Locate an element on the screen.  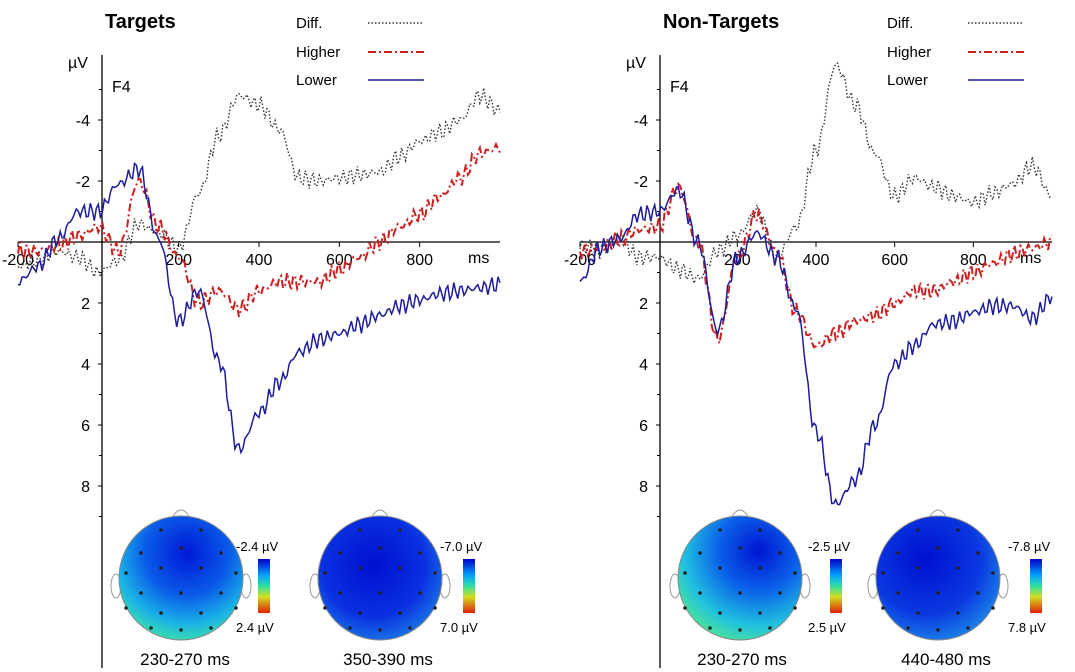
x-tick-label: 200 is located at coordinates (178, 260).